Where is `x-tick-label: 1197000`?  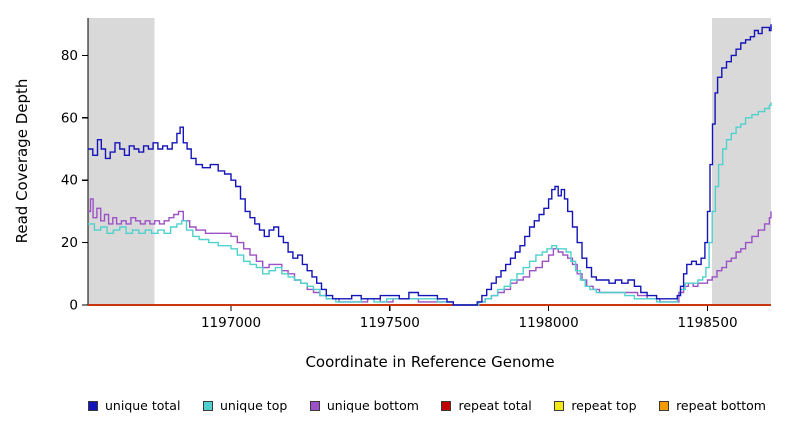 x-tick-label: 1197000 is located at coordinates (231, 323).